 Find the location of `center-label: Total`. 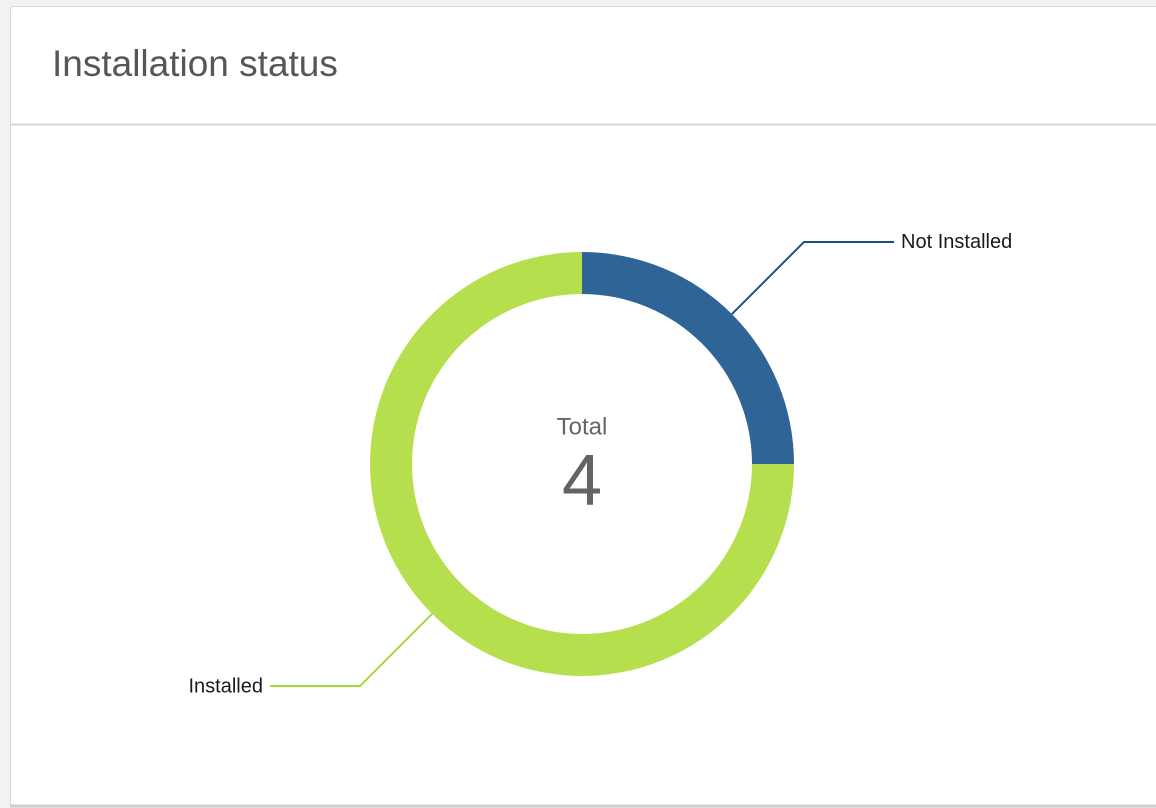

center-label: Total is located at coordinates (582, 426).